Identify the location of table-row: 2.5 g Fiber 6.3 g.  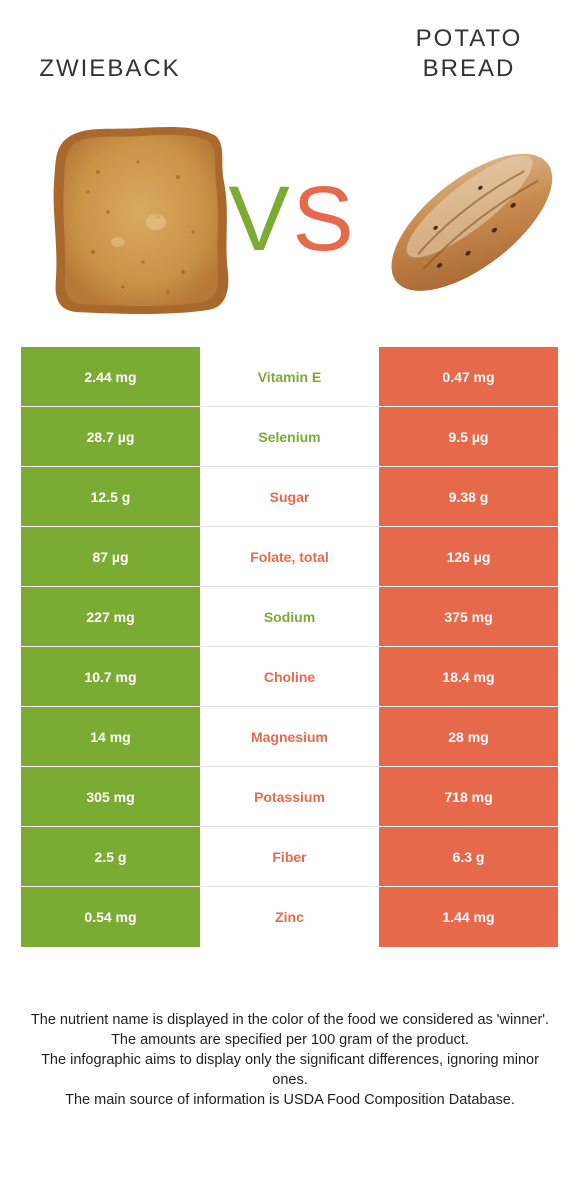
(289, 857).